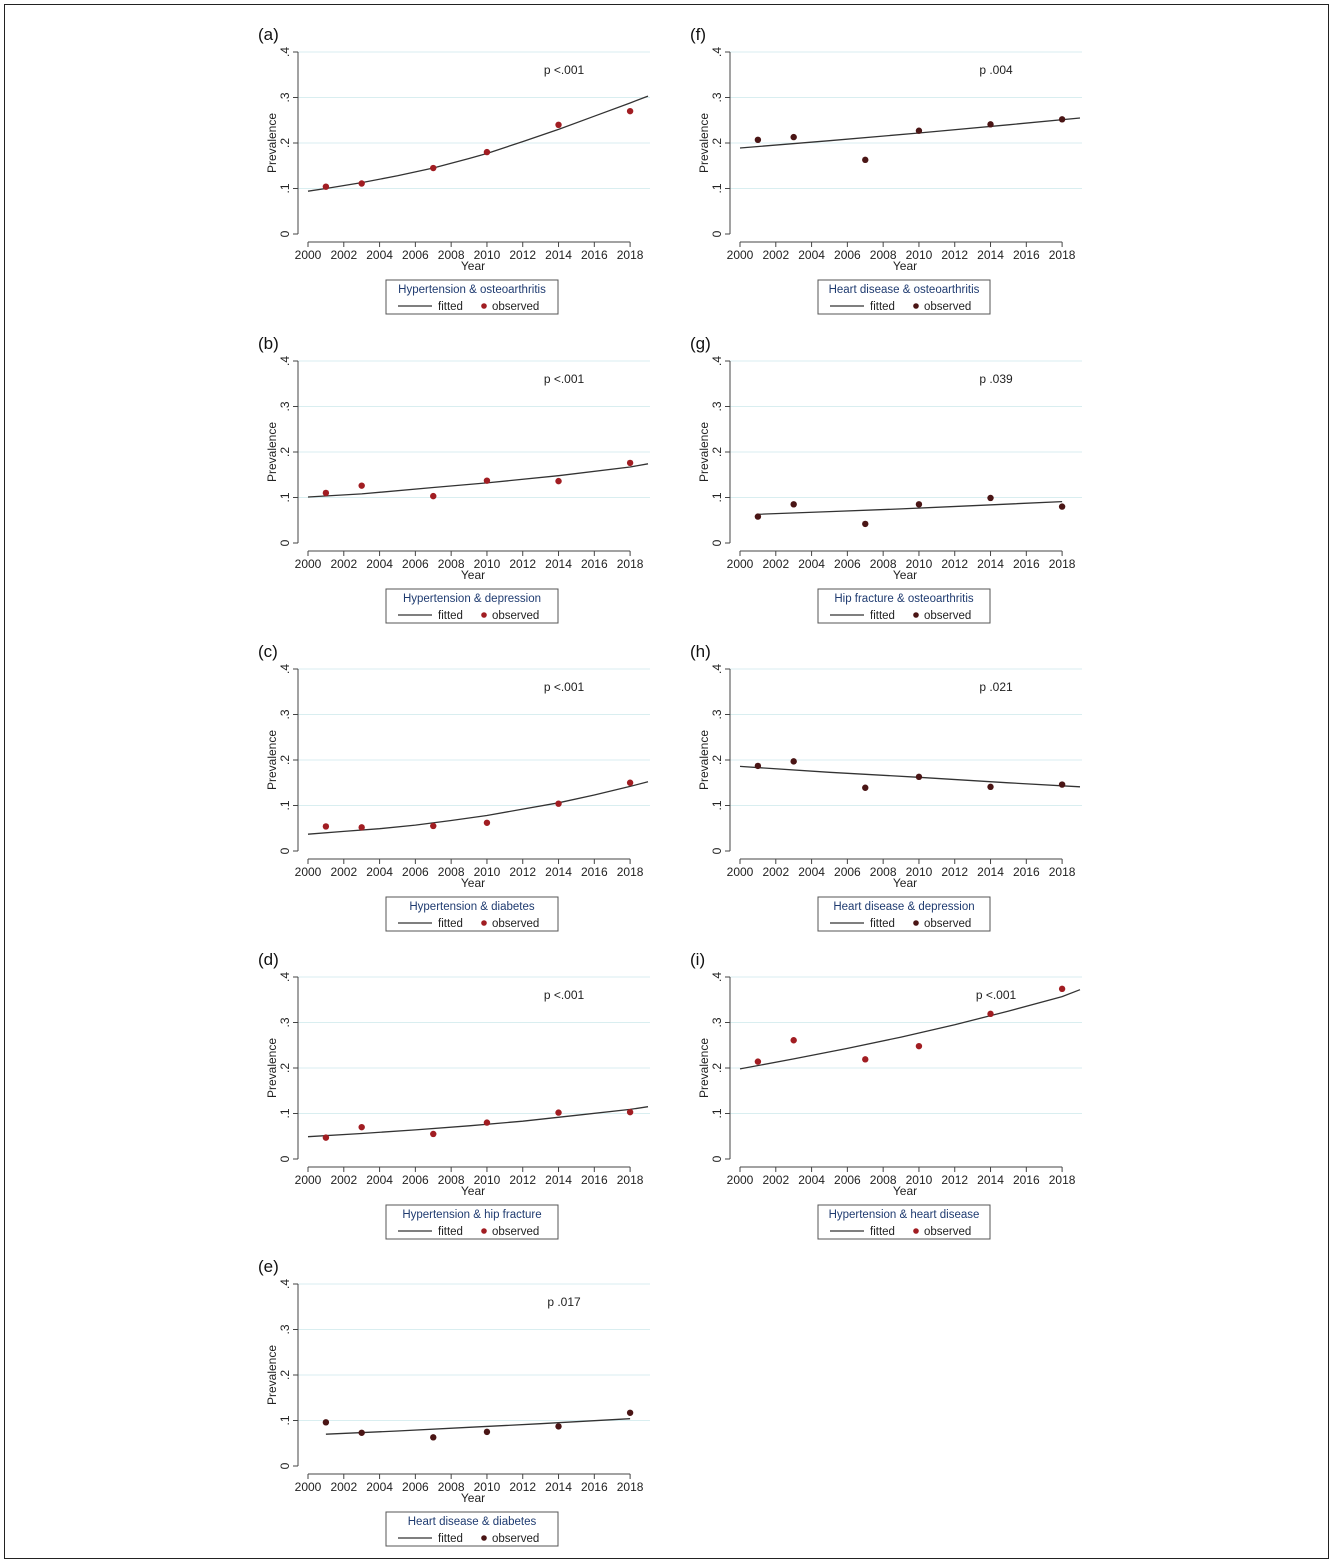  What do you see at coordinates (268, 343) in the screenshot?
I see `panel-label: (b)` at bounding box center [268, 343].